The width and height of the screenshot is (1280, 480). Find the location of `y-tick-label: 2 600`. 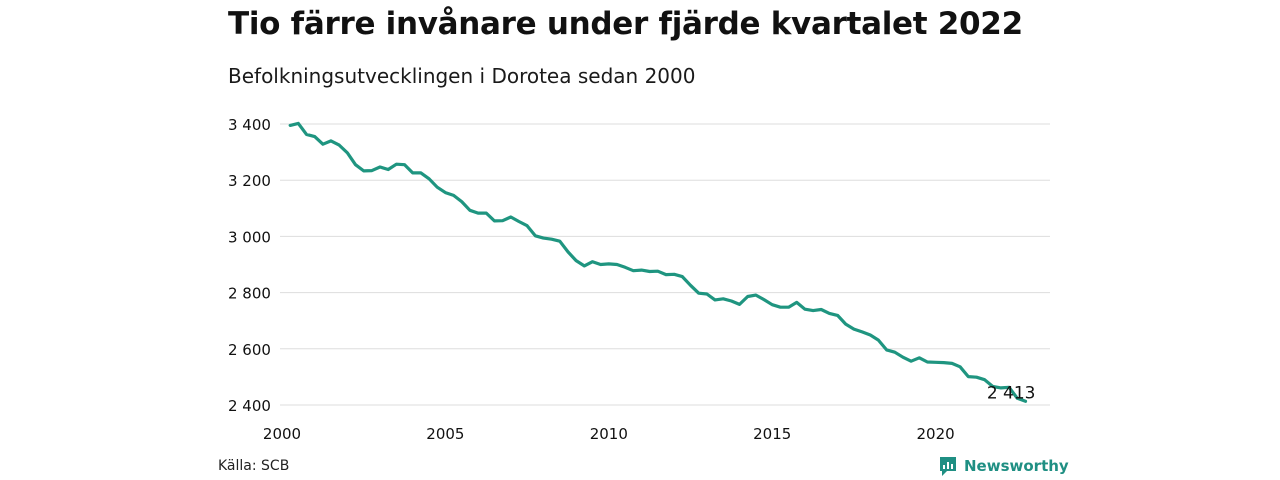

y-tick-label: 2 600 is located at coordinates (249, 350).